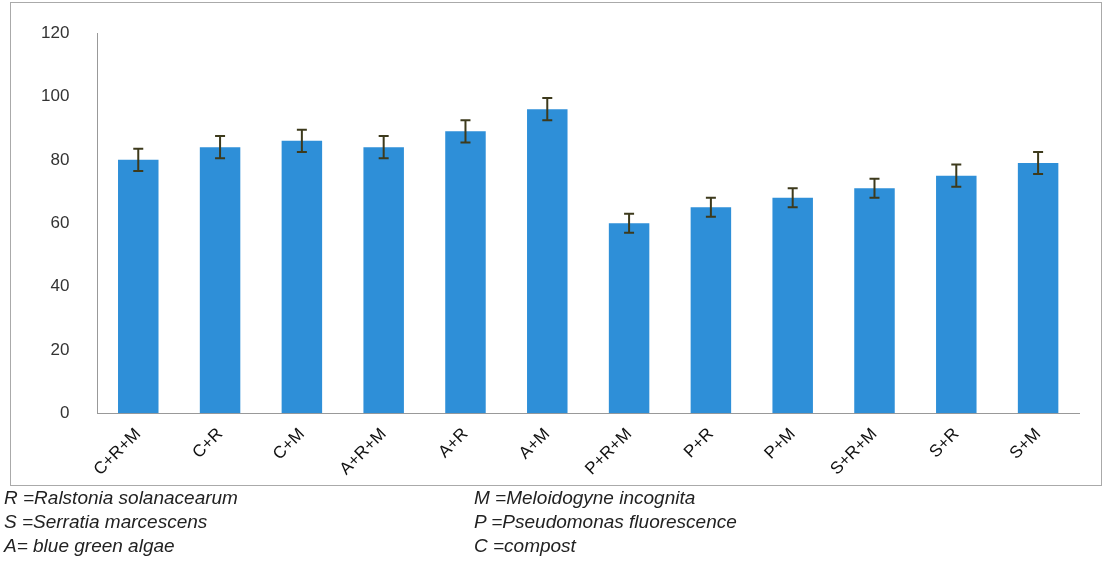  Describe the element at coordinates (60, 349) in the screenshot. I see `y-tick-label: 20` at that location.